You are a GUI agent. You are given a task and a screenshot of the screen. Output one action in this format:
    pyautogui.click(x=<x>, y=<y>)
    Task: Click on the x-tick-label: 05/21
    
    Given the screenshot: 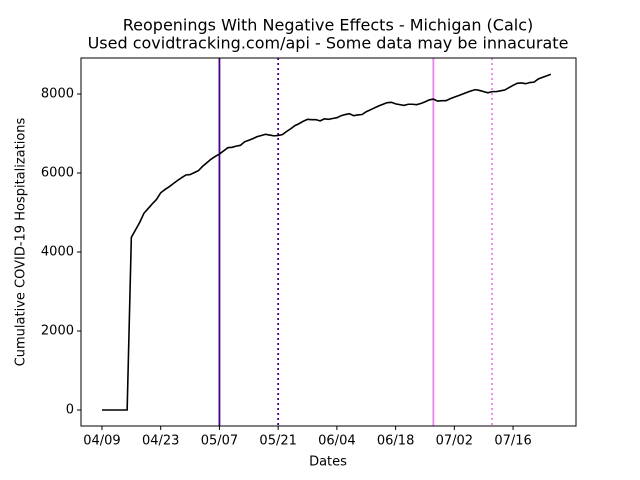 What is the action you would take?
    pyautogui.click(x=277, y=441)
    